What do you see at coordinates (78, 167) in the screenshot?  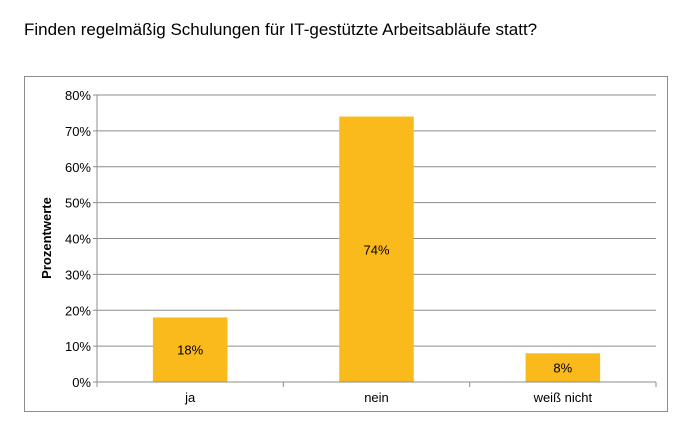 I see `y-tick-label: 60%` at bounding box center [78, 167].